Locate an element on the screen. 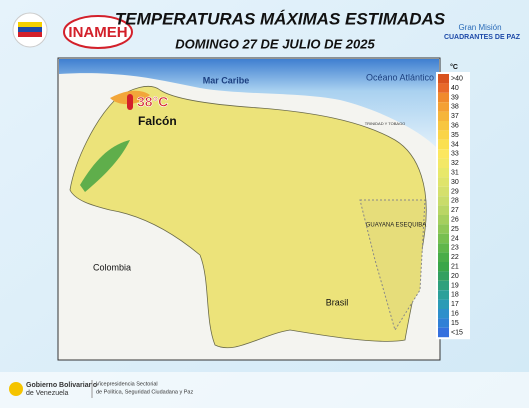 The height and width of the screenshot is (413, 529). ocean-label: Océano Atlántico is located at coordinates (400, 77).